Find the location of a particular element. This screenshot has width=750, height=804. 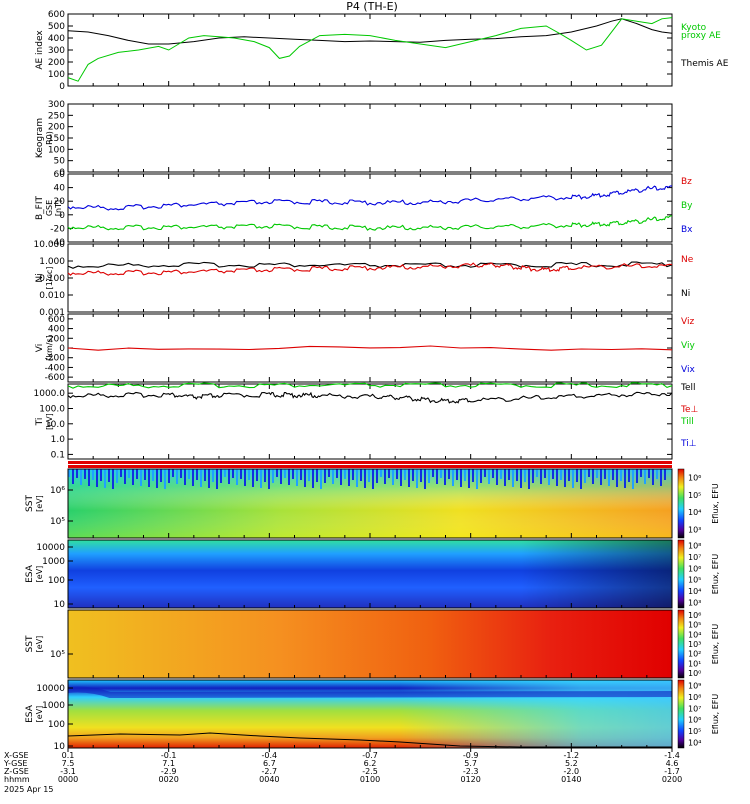

y-axis-label-2: [km/s] is located at coordinates (49, 348).